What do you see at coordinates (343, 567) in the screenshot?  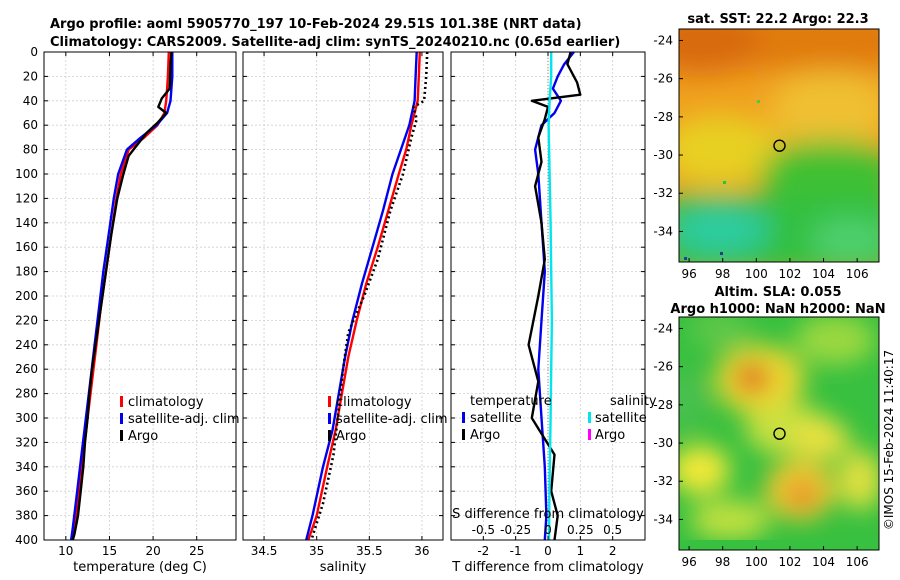 I see `x-axis-label: salinity` at bounding box center [343, 567].